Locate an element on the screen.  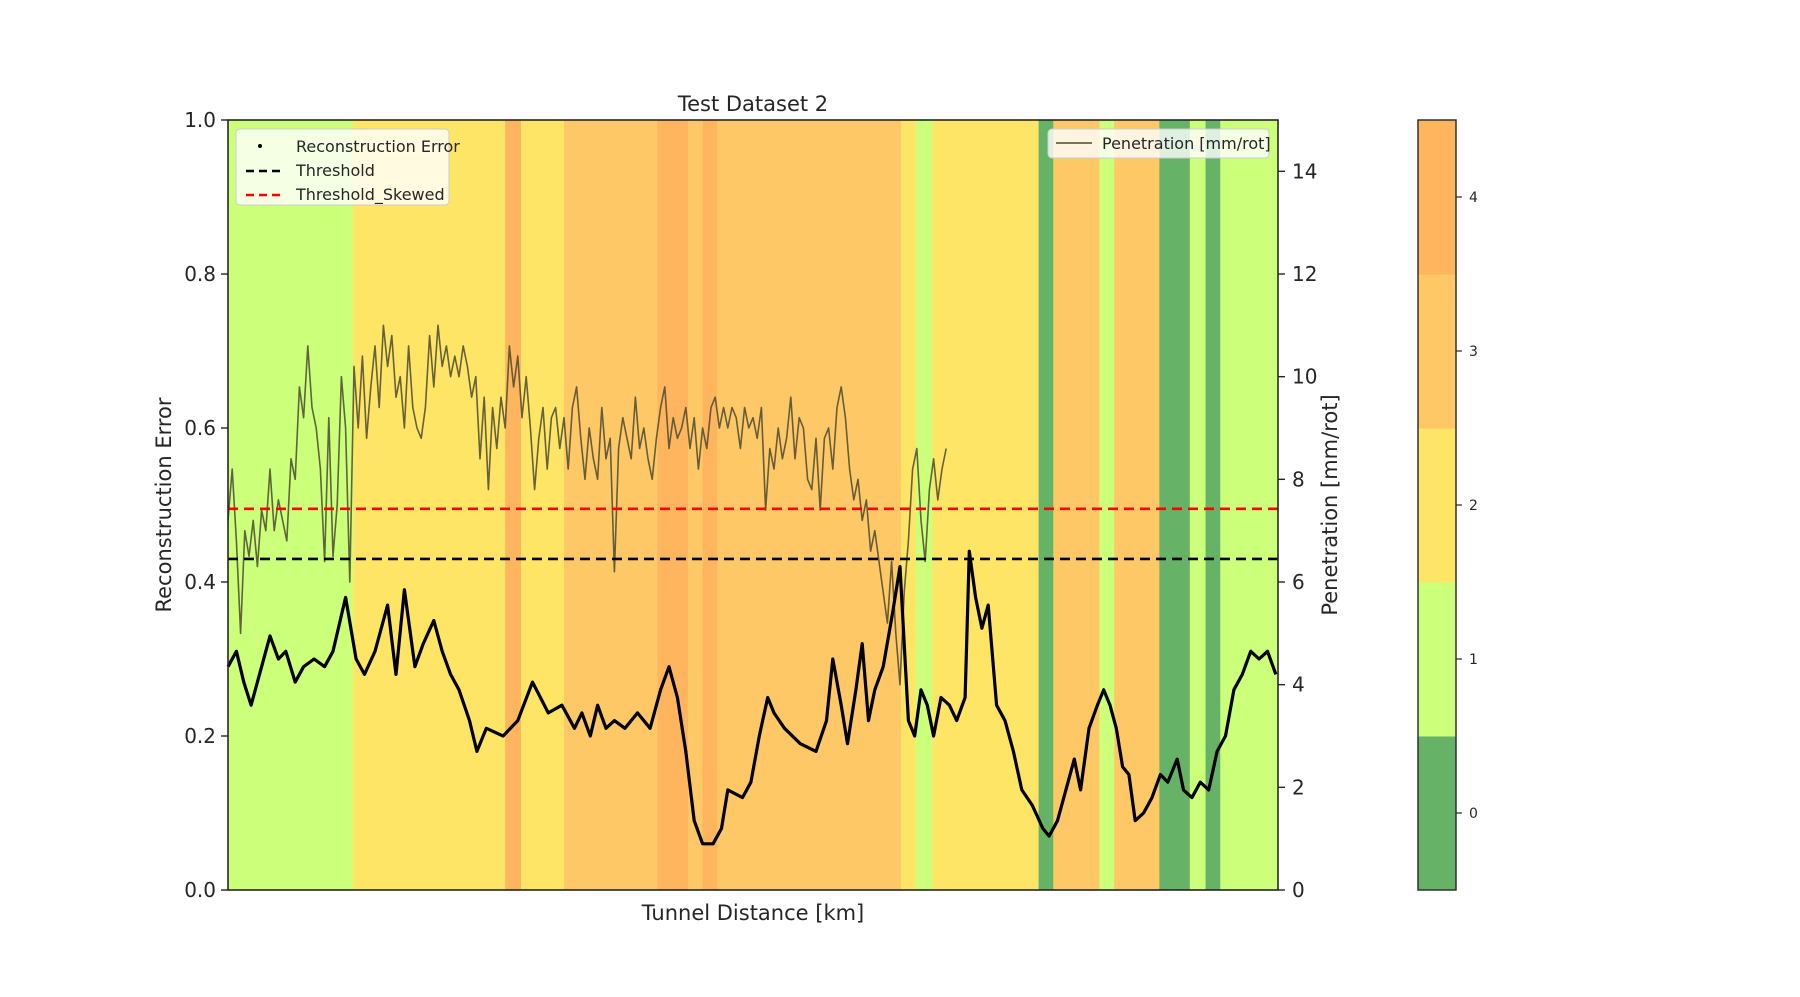
right-tick-label: 14 is located at coordinates (1304, 171).